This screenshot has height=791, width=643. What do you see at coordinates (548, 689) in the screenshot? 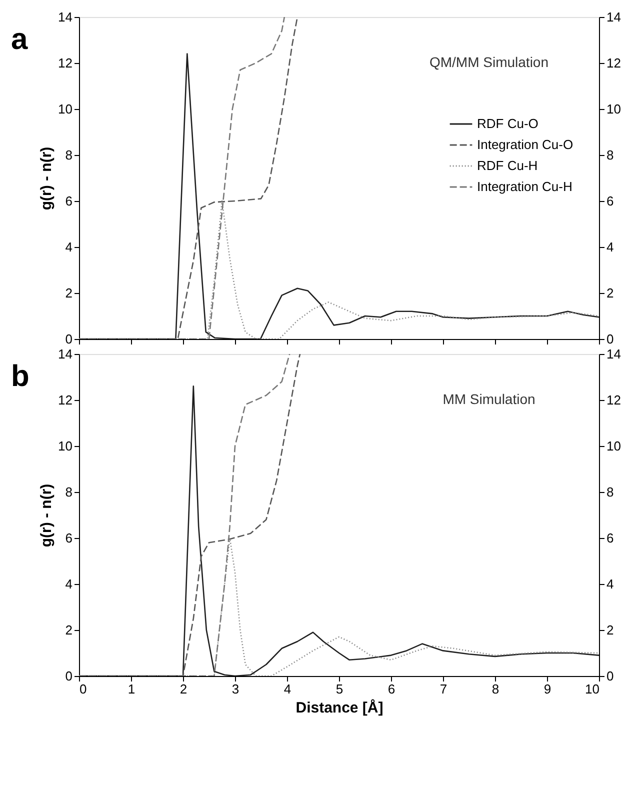
I see `x-tick-label: 9` at bounding box center [548, 689].